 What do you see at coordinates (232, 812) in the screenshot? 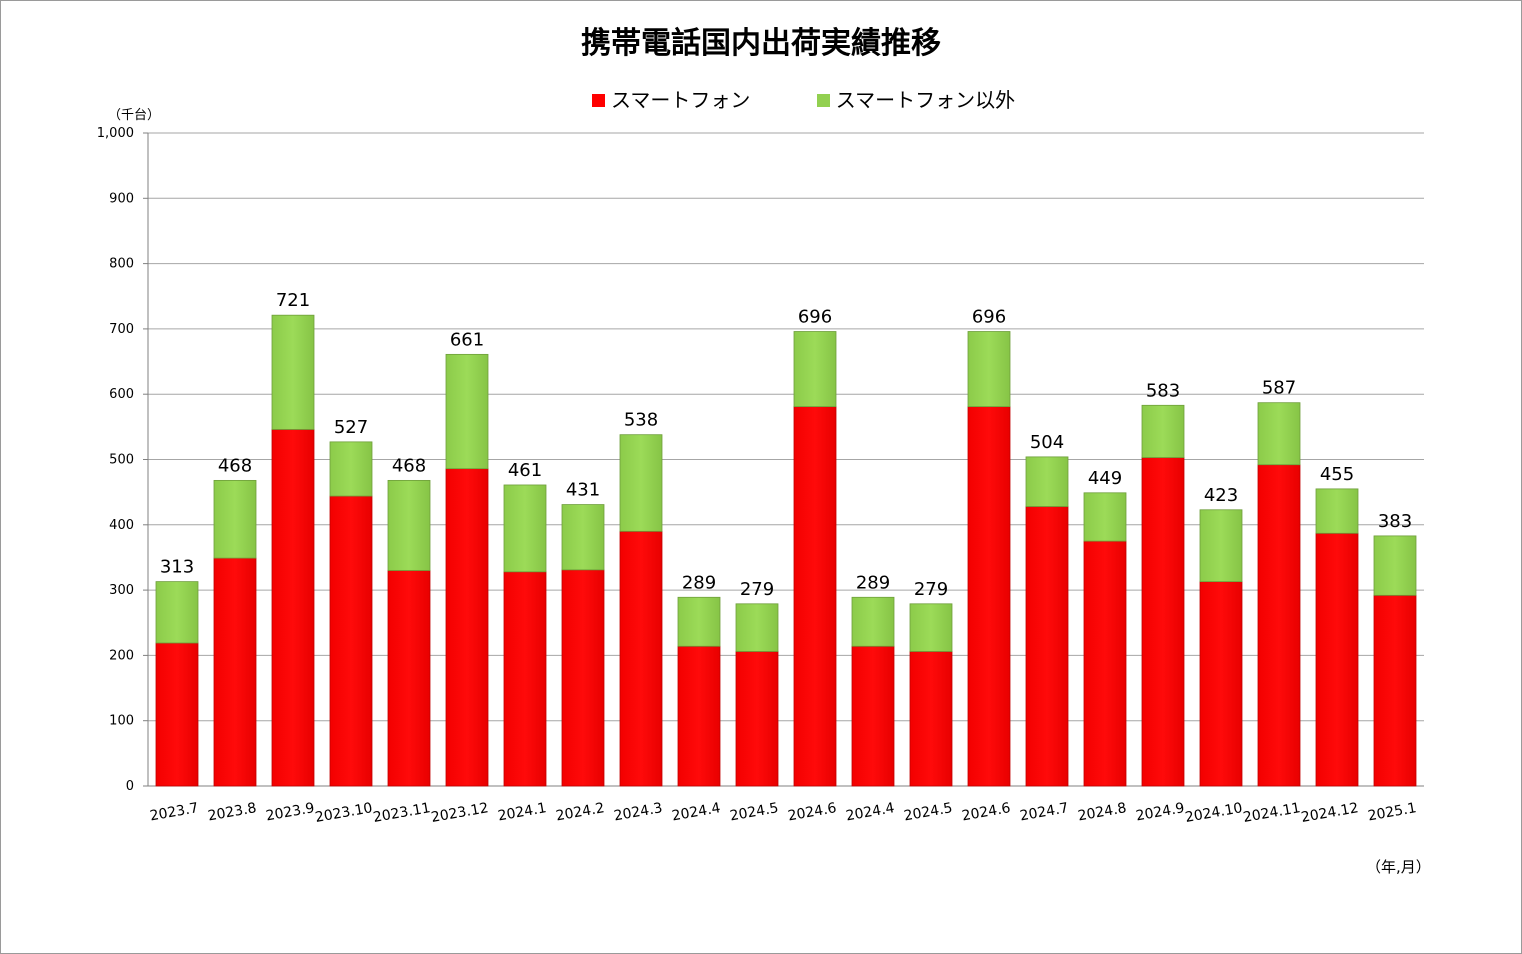
I see `x-tick-label: 2023.8` at bounding box center [232, 812].